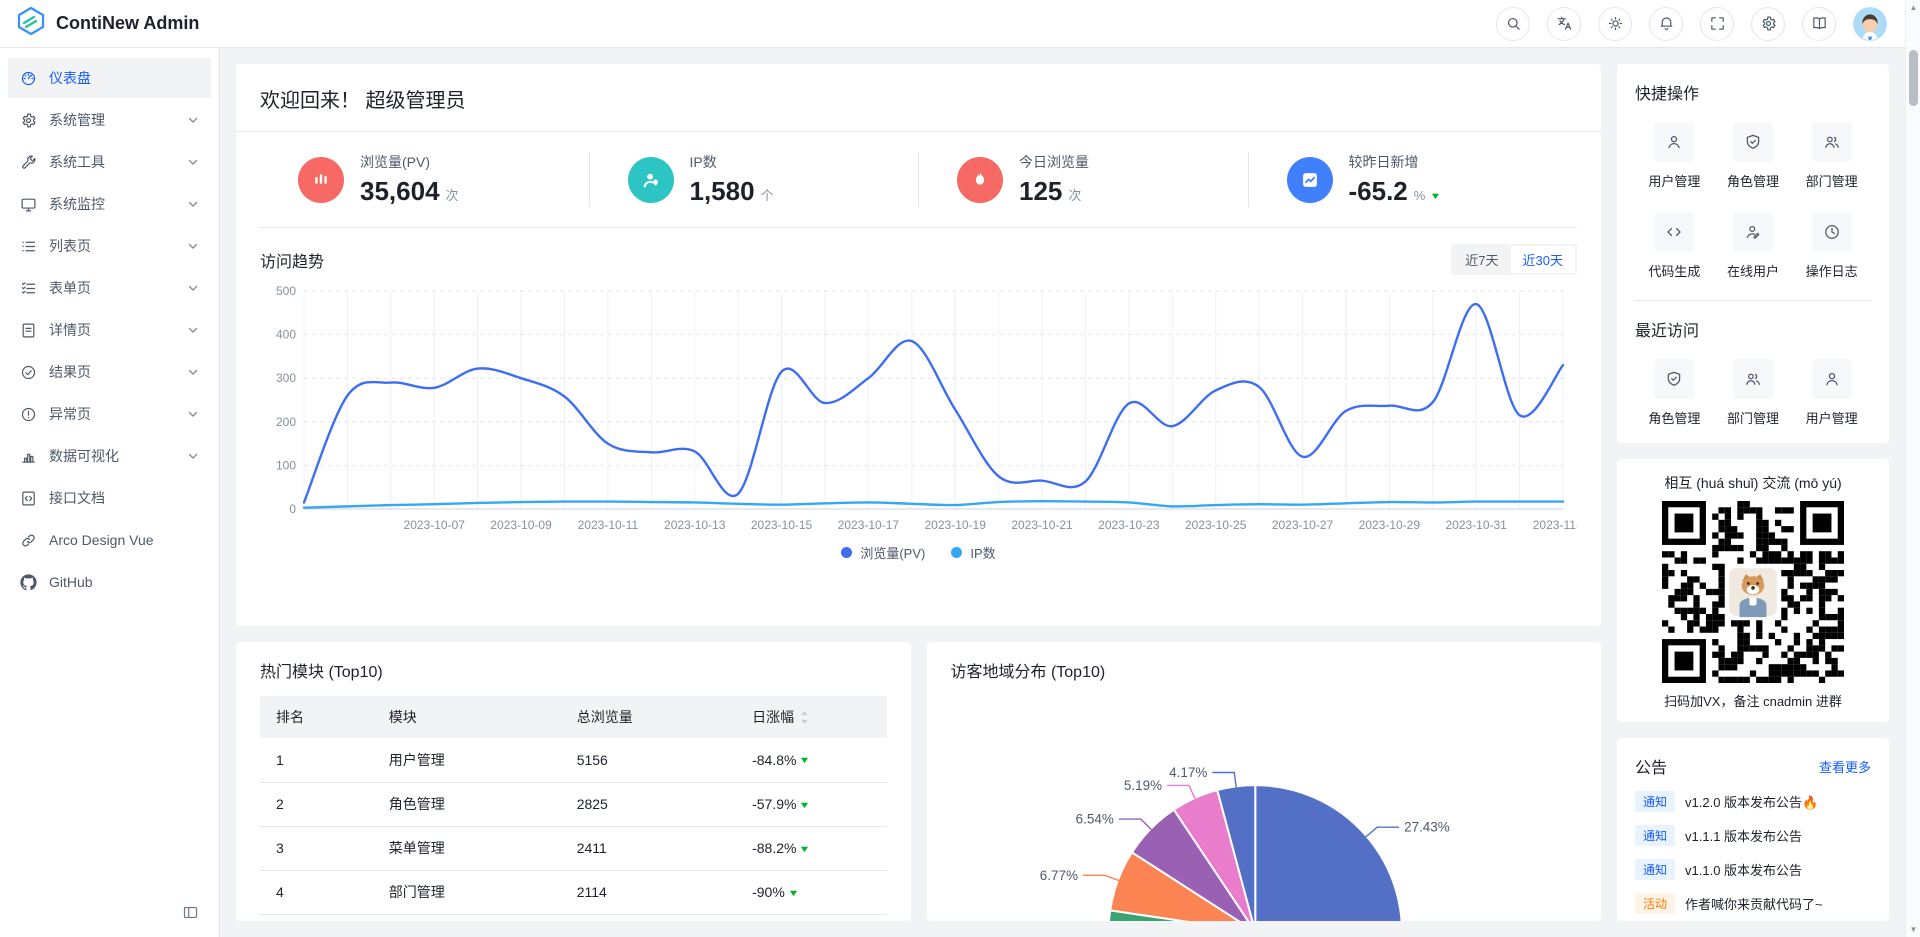  Describe the element at coordinates (109, 246) in the screenshot. I see `sidebar-item-列表页: 列表页` at that location.